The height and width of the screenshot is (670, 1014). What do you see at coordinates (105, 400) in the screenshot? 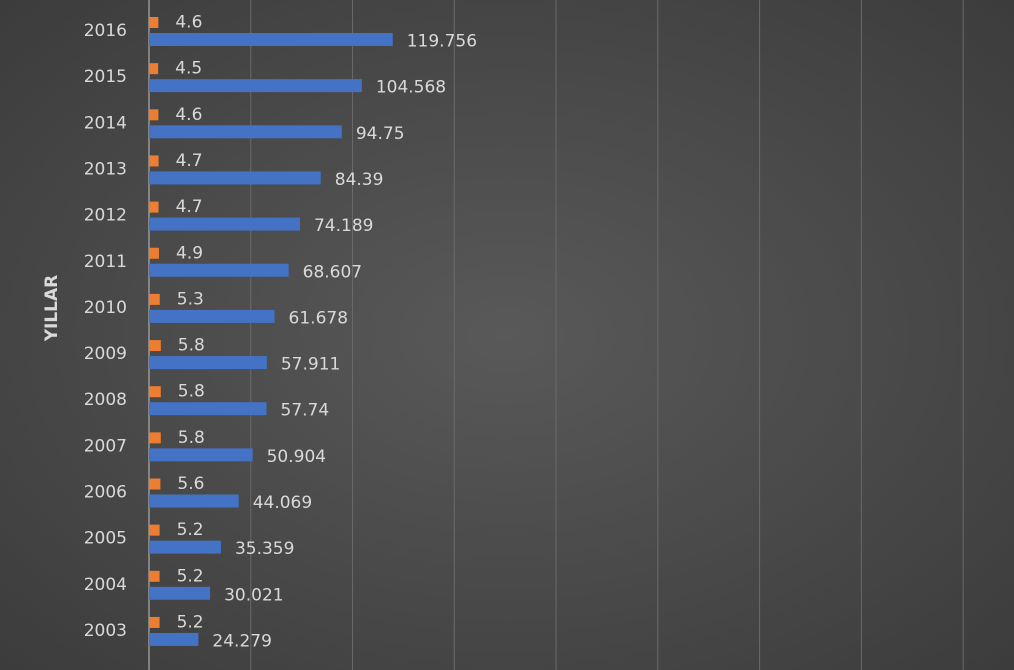
I see `y-tick-label: 2008` at bounding box center [105, 400].